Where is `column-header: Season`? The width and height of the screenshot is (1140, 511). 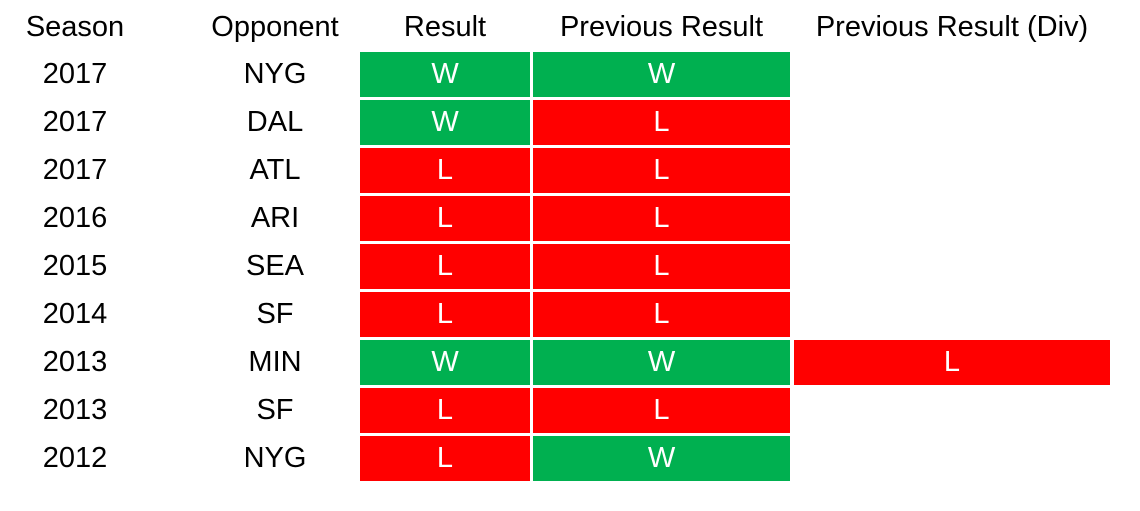 column-header: Season is located at coordinates (75, 27).